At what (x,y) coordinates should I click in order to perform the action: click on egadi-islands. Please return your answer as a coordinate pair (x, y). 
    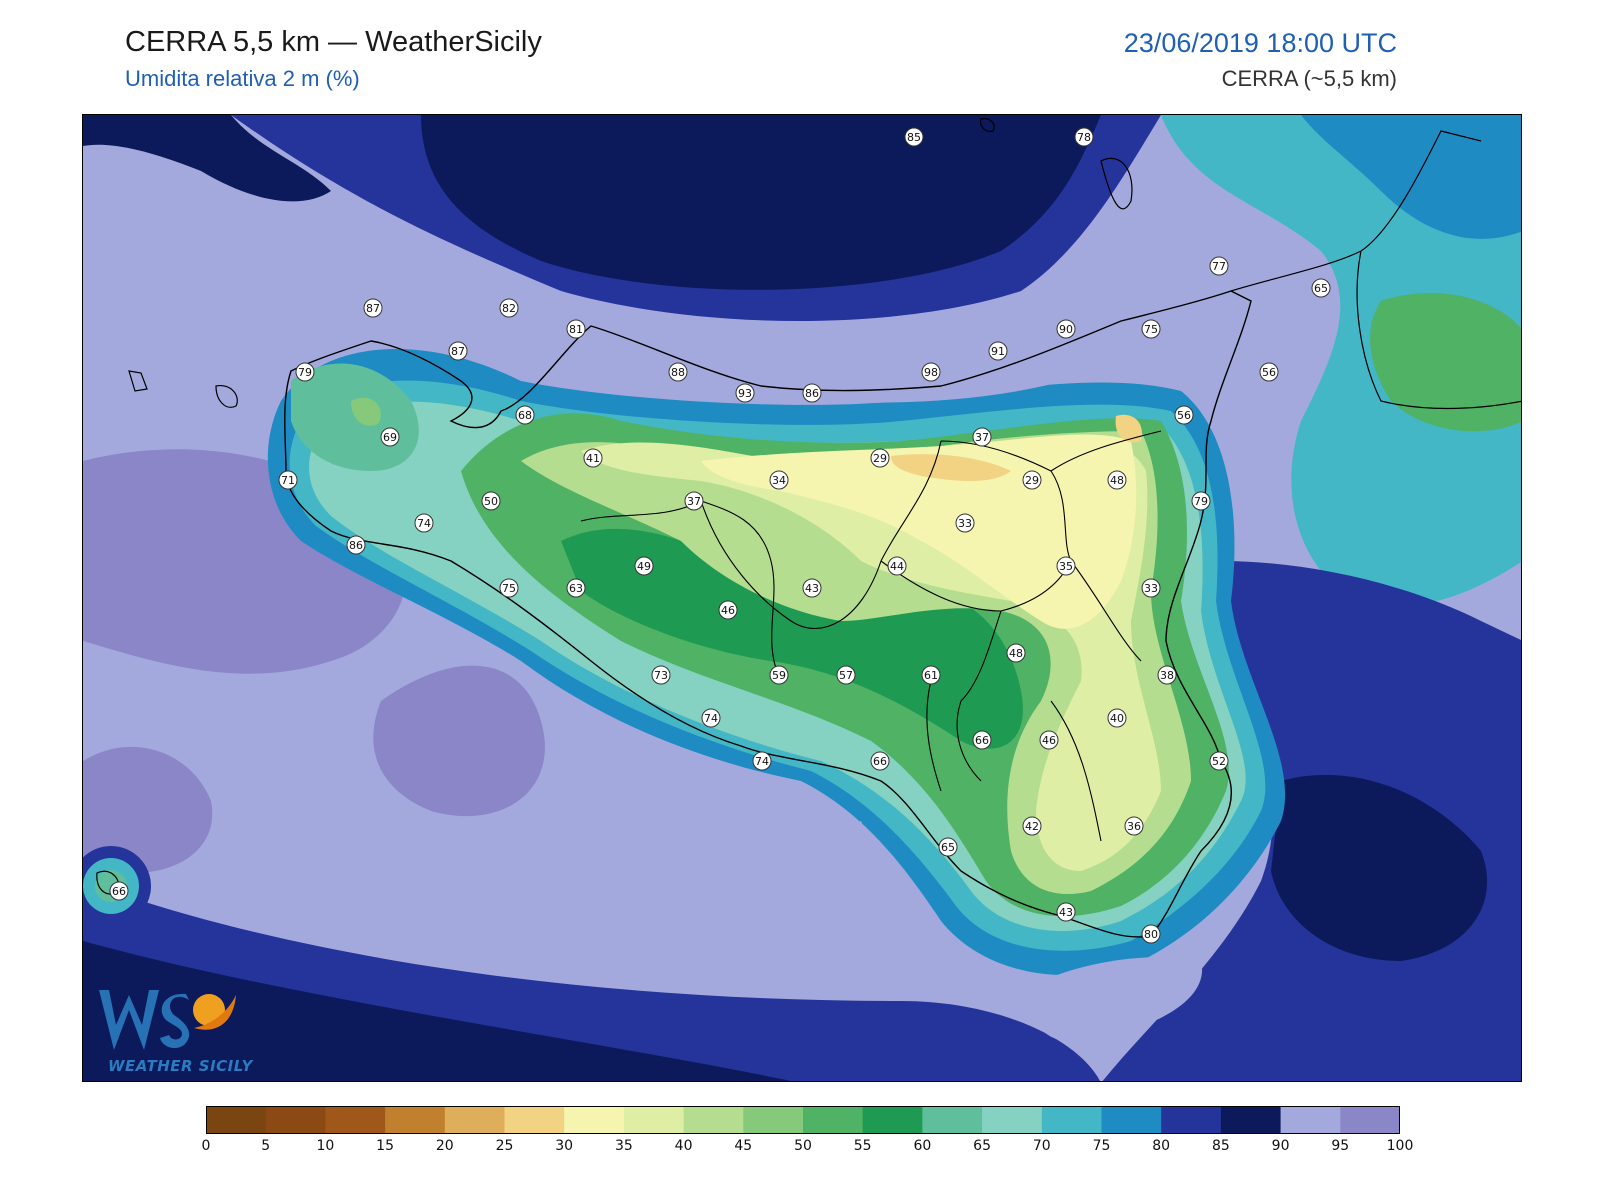
    Looking at the image, I should click on (226, 396).